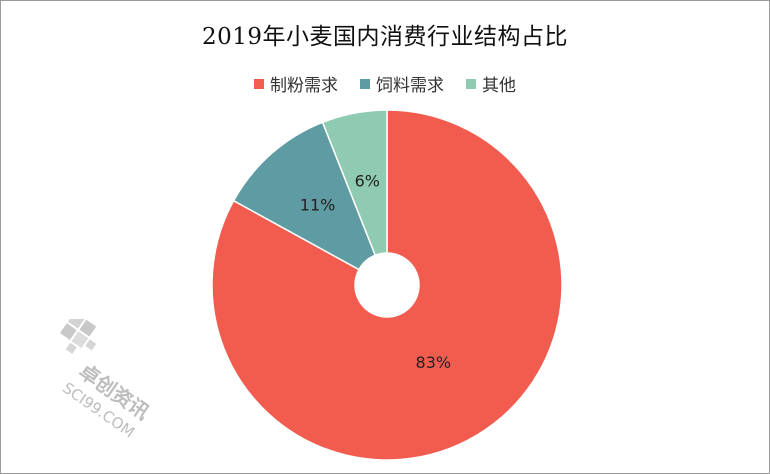 The height and width of the screenshot is (474, 770). What do you see at coordinates (304, 86) in the screenshot?
I see `legend-label-0: 制粉需求` at bounding box center [304, 86].